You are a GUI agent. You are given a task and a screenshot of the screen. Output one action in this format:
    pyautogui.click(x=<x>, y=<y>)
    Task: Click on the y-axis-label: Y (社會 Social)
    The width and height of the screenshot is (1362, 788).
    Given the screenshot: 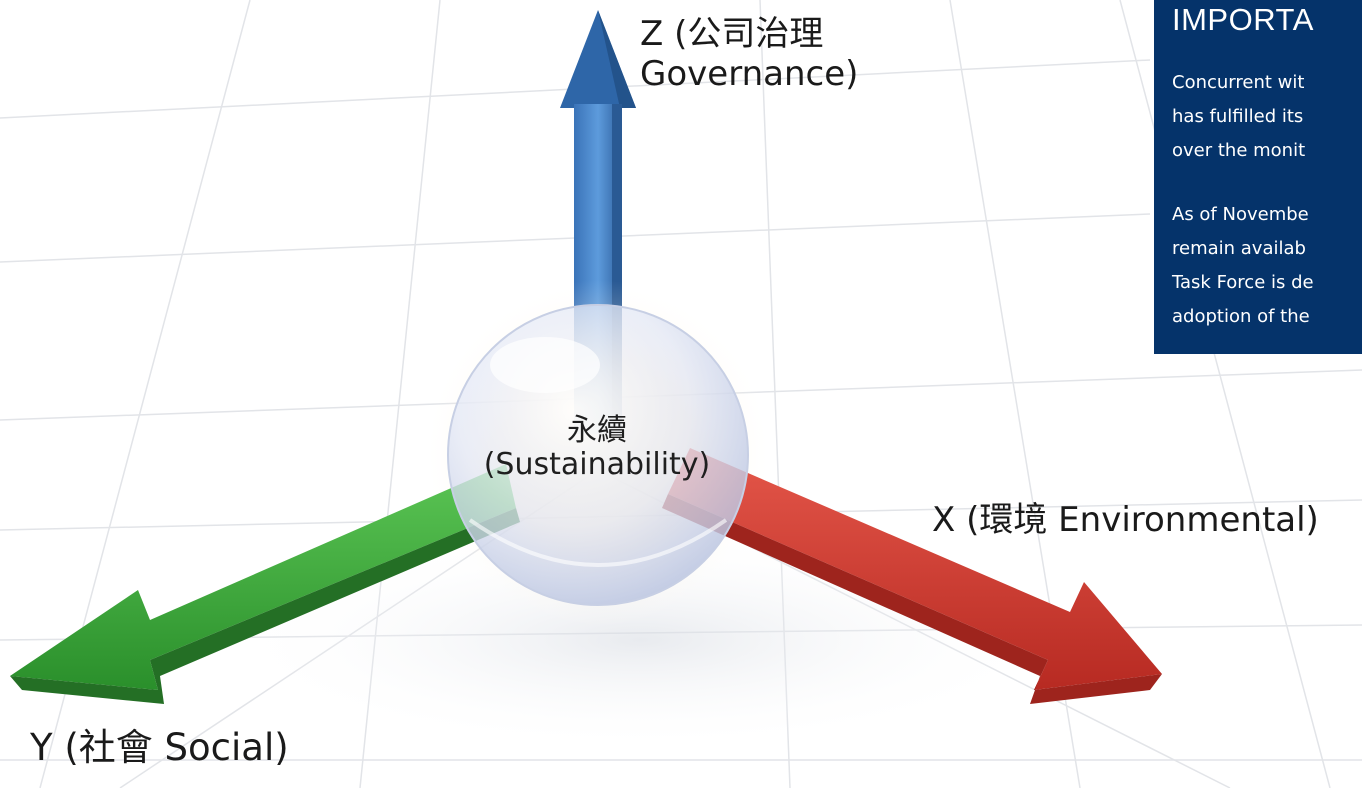 What is the action you would take?
    pyautogui.click(x=159, y=747)
    